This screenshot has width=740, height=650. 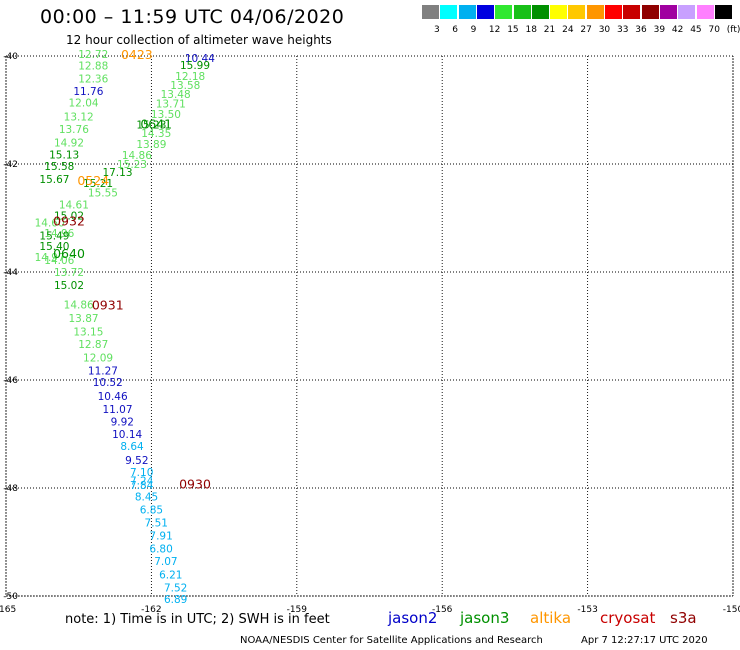 What do you see at coordinates (549, 30) in the screenshot?
I see `legend-label: 21` at bounding box center [549, 30].